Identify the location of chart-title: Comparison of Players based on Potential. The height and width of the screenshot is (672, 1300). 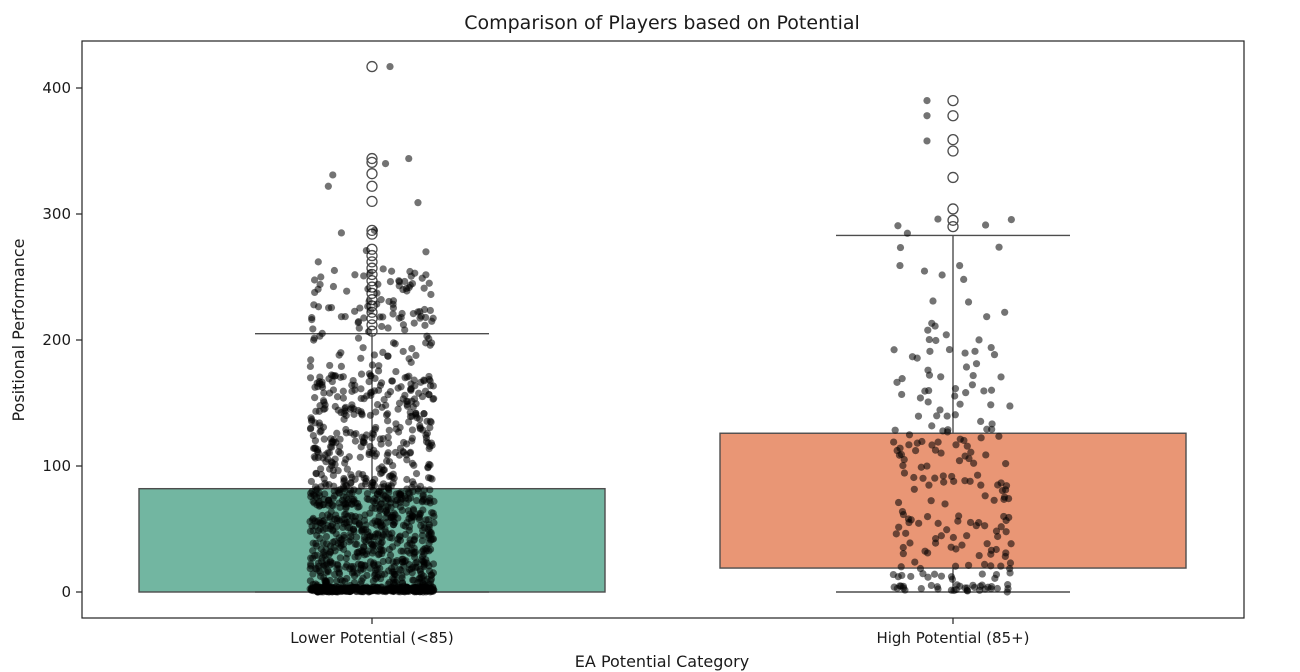
(662, 23).